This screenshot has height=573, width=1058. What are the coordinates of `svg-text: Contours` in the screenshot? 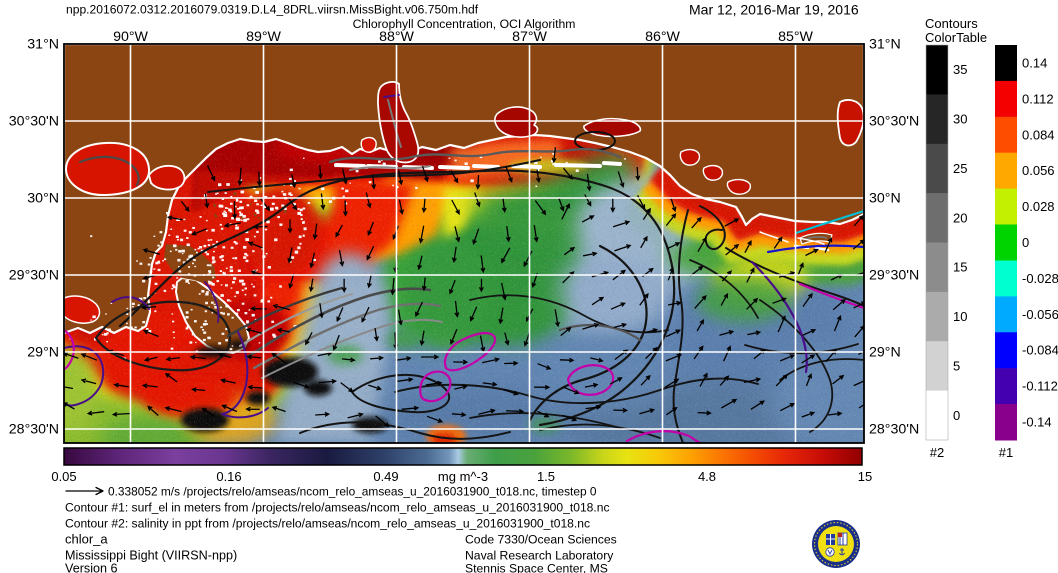 It's located at (951, 23).